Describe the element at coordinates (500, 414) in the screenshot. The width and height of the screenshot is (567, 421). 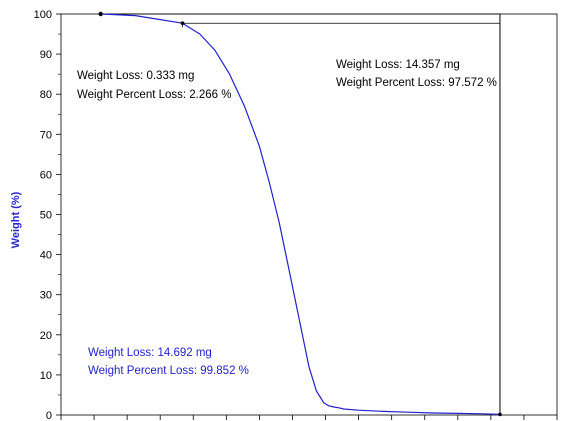
I see `end-marker-dot` at that location.